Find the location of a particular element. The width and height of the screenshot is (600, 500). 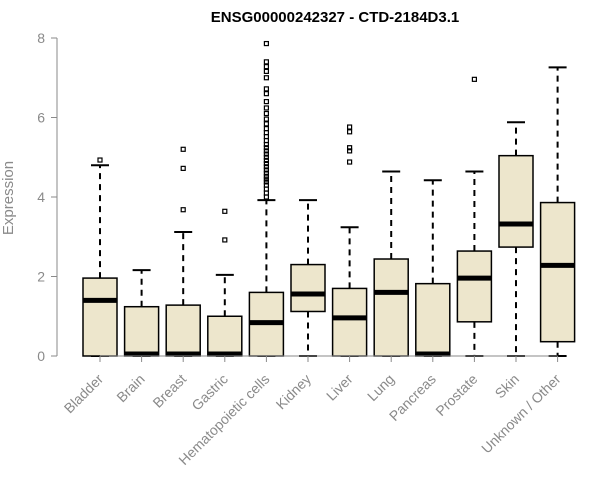

y-tick-label: 4 is located at coordinates (41, 197).